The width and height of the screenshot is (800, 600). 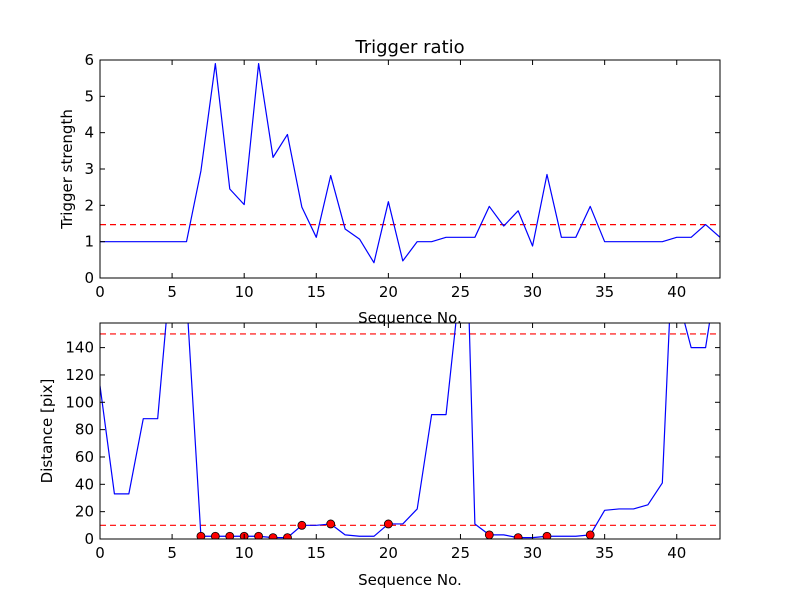 I want to click on y-tick-label: 120, so click(x=79, y=375).